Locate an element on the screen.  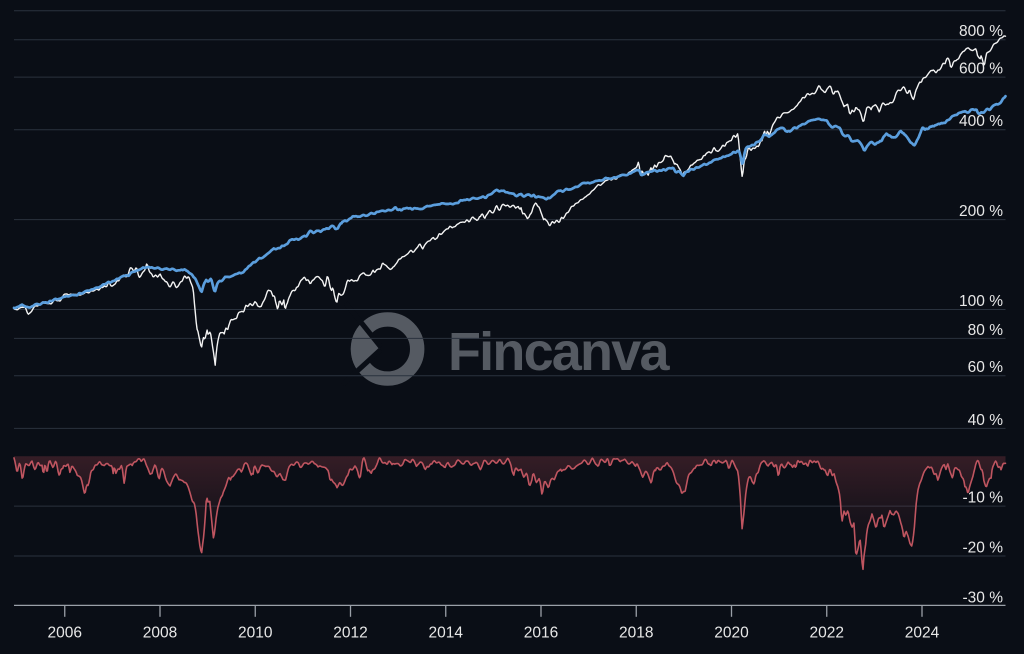
svg-text: 100 % is located at coordinates (981, 301).